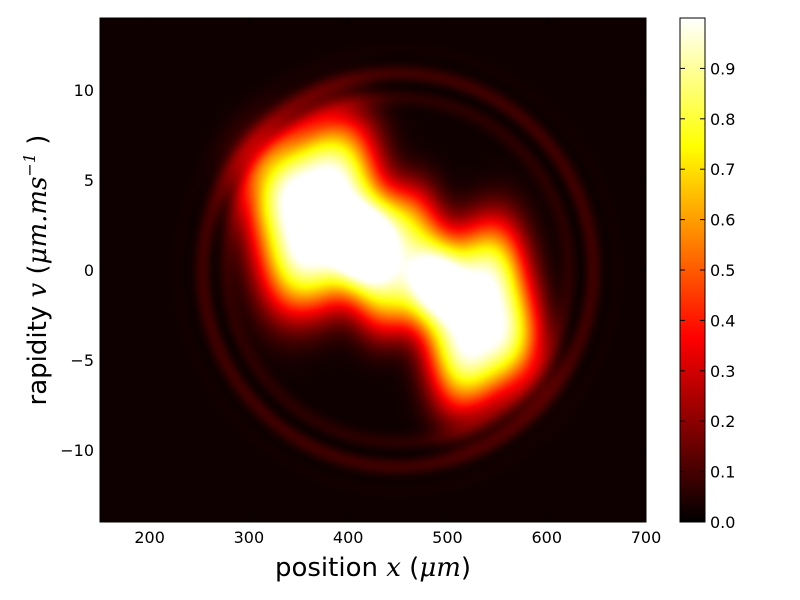 This screenshot has width=800, height=600. I want to click on x-tick-label: 200, so click(149, 537).